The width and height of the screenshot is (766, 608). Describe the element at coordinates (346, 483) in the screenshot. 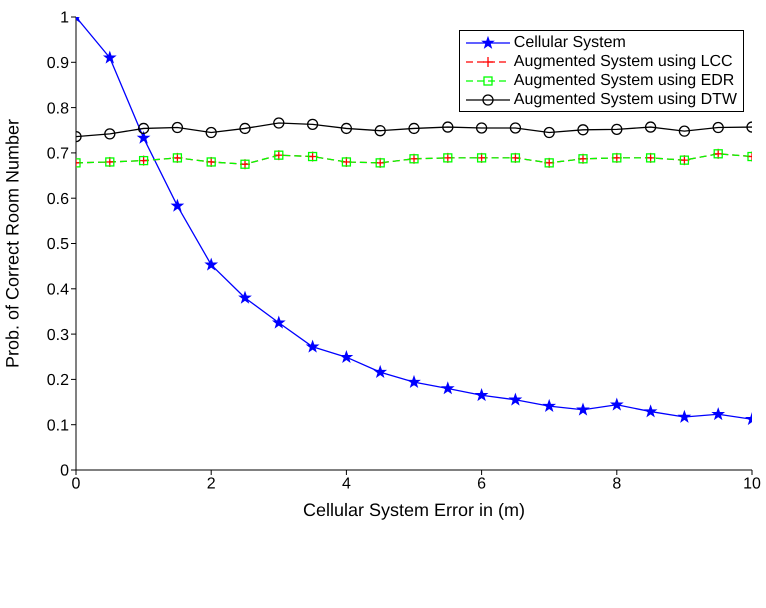

I see `x-tick-label: 4` at that location.